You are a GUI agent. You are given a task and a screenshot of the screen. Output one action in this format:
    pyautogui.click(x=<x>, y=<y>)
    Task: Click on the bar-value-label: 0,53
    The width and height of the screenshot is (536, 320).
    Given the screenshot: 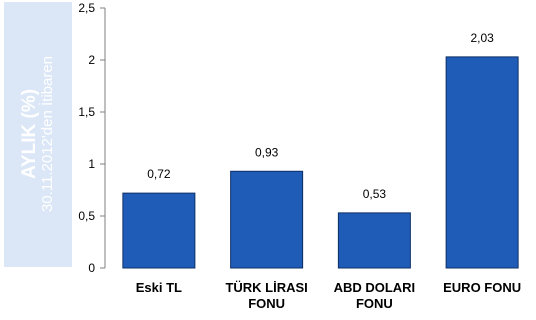 What is the action you would take?
    pyautogui.click(x=375, y=194)
    